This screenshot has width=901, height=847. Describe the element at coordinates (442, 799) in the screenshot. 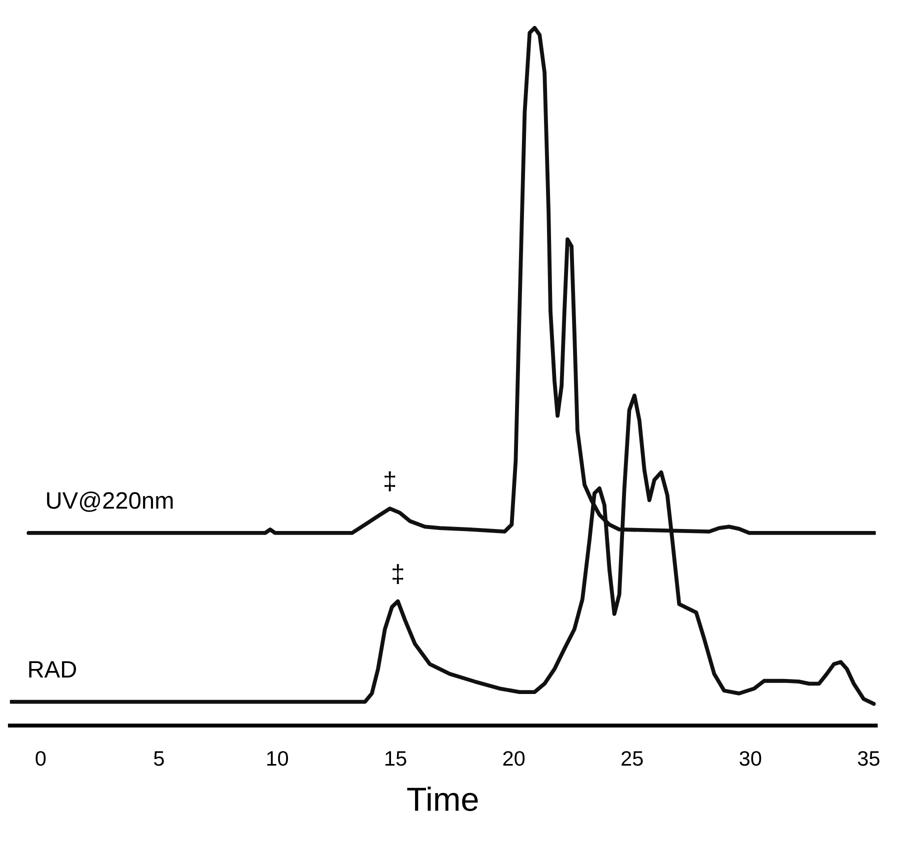

I see `x-axis-title: Time` at that location.